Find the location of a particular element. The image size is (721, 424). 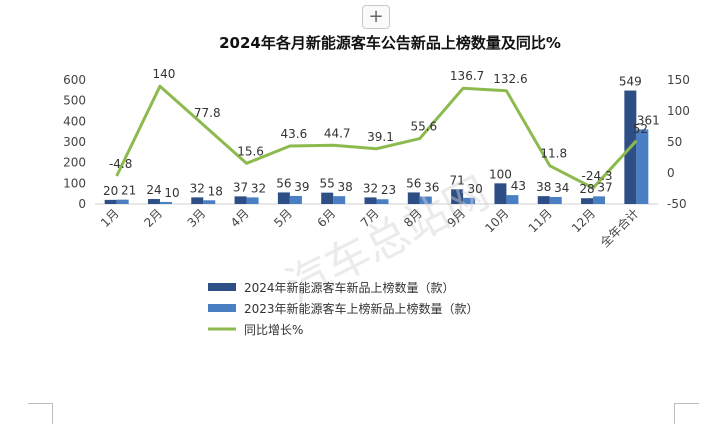

bar-2024-label: 24 is located at coordinates (153, 190).